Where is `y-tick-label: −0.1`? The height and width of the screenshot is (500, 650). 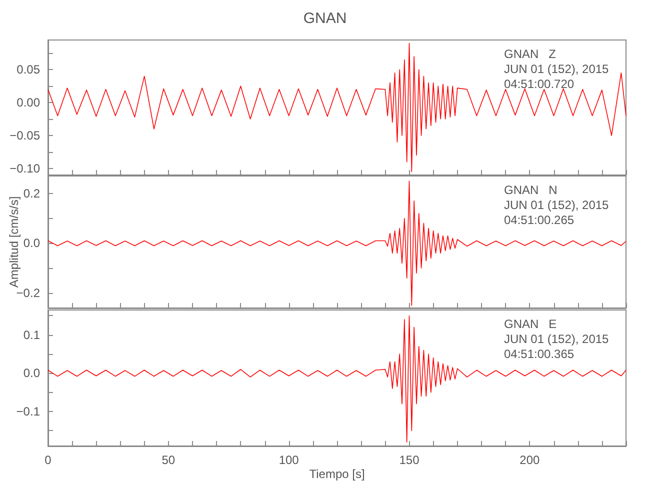 y-tick-label: −0.1 is located at coordinates (28, 411).